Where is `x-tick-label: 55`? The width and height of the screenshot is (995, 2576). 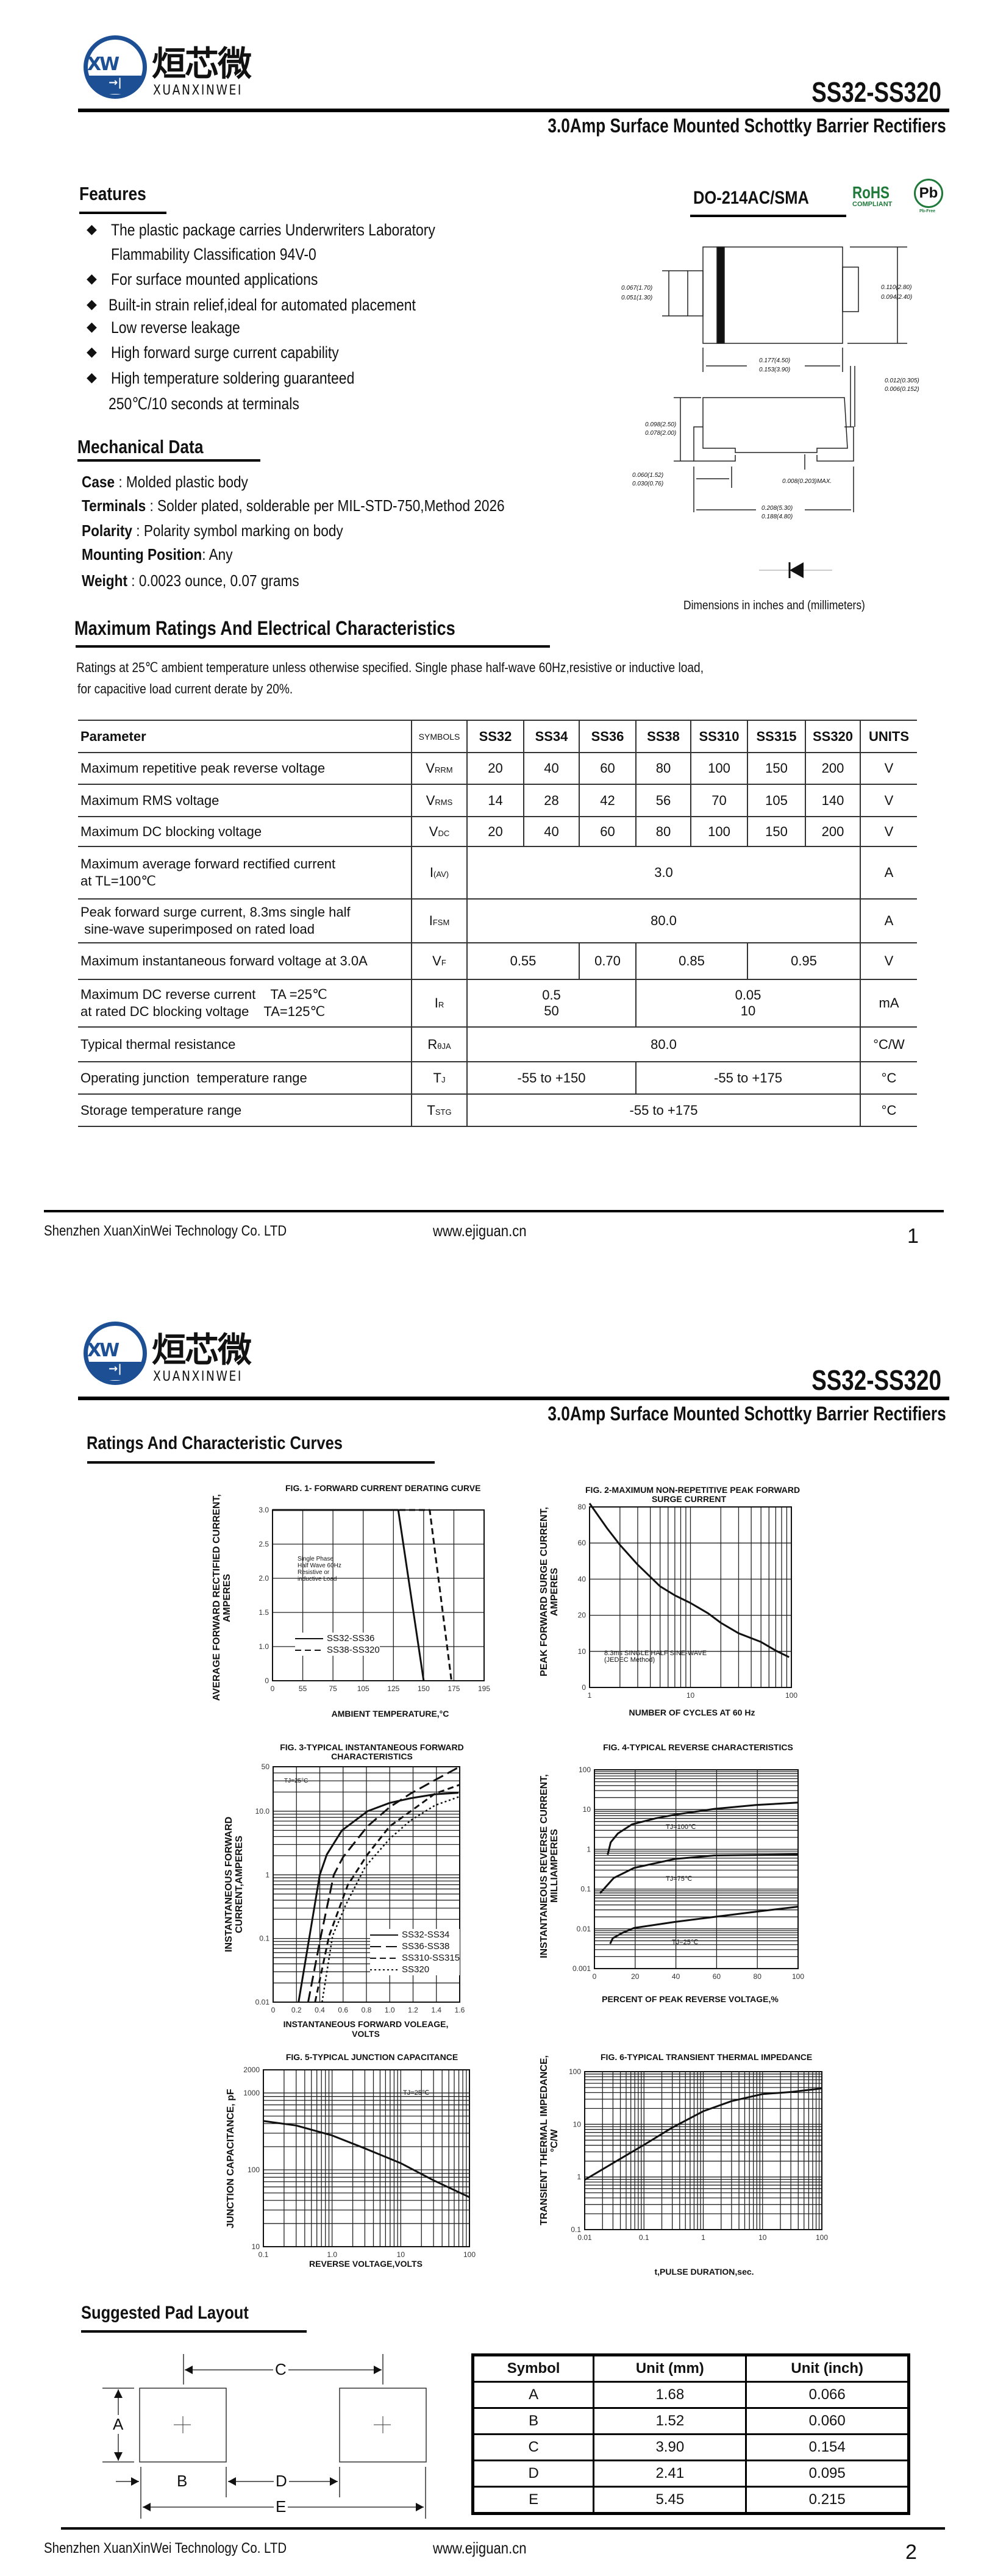 x-tick-label: 55 is located at coordinates (303, 1688).